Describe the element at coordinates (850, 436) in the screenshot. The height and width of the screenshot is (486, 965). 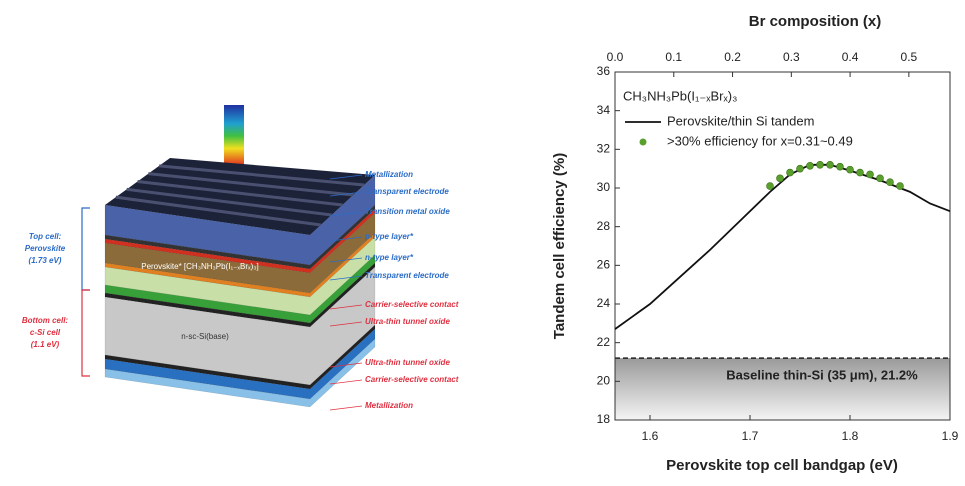
I see `x-tick-label: 1.8` at that location.